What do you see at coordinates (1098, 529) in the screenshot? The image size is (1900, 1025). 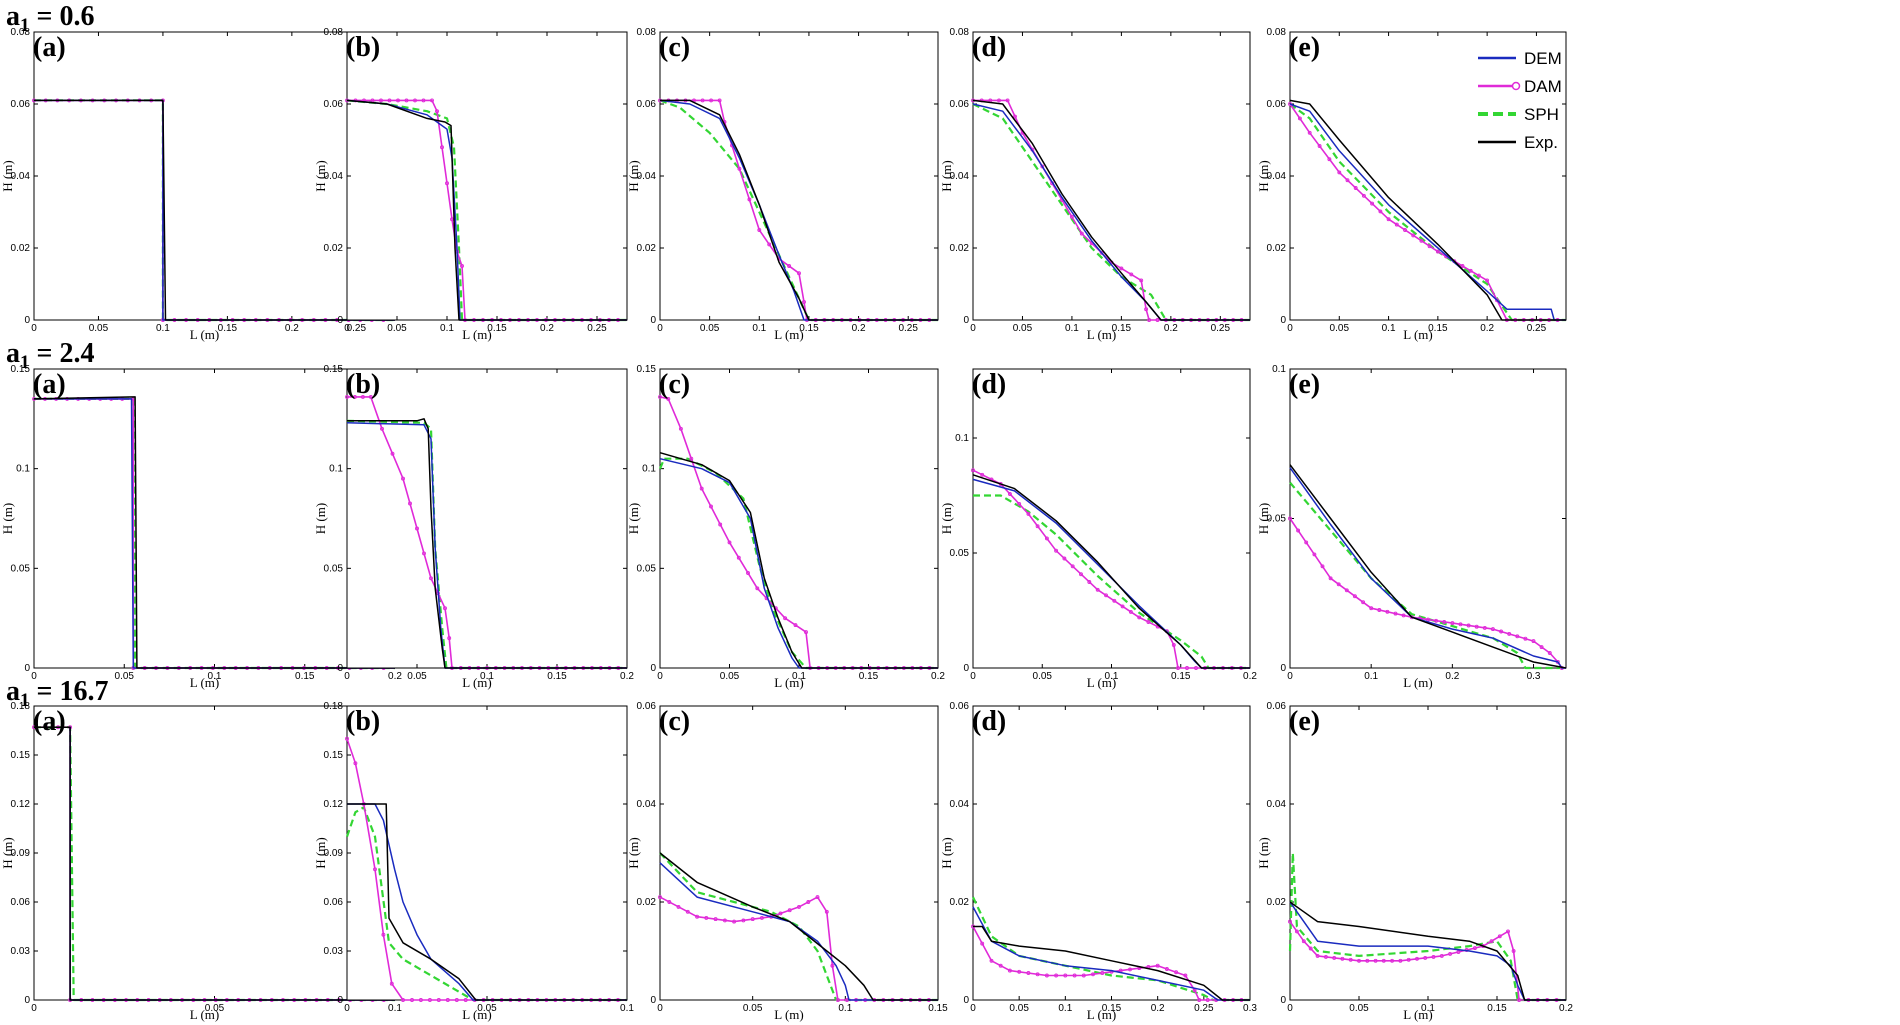 I see `panel-row2-d: 0 0.05 0.1 0.15 0.200.050.1L (m)H (m)(d)` at bounding box center [1098, 529].